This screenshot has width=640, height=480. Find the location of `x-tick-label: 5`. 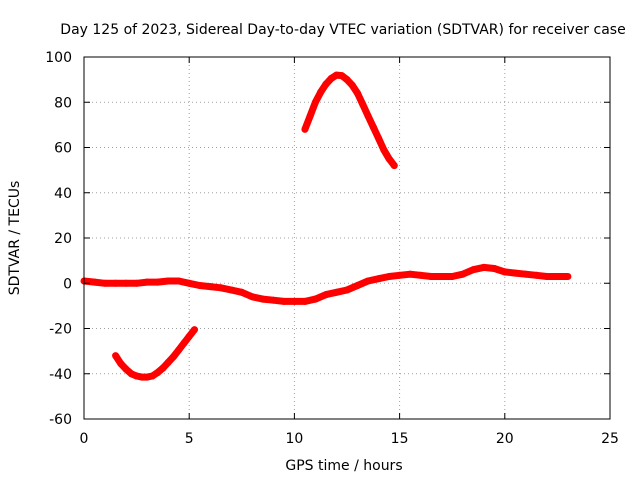

x-tick-label: 5 is located at coordinates (189, 439).